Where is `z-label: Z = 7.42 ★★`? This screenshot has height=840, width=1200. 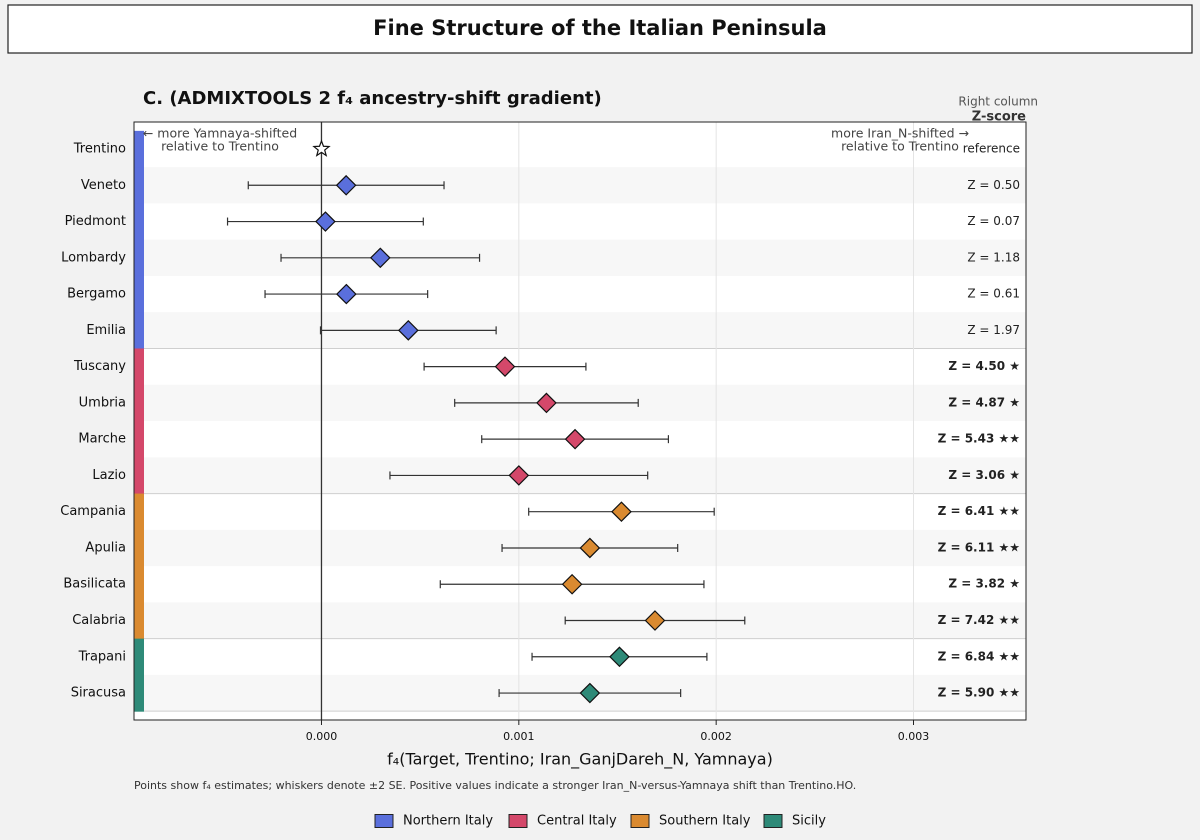 z-label: Z = 7.42 ★★ is located at coordinates (979, 620).